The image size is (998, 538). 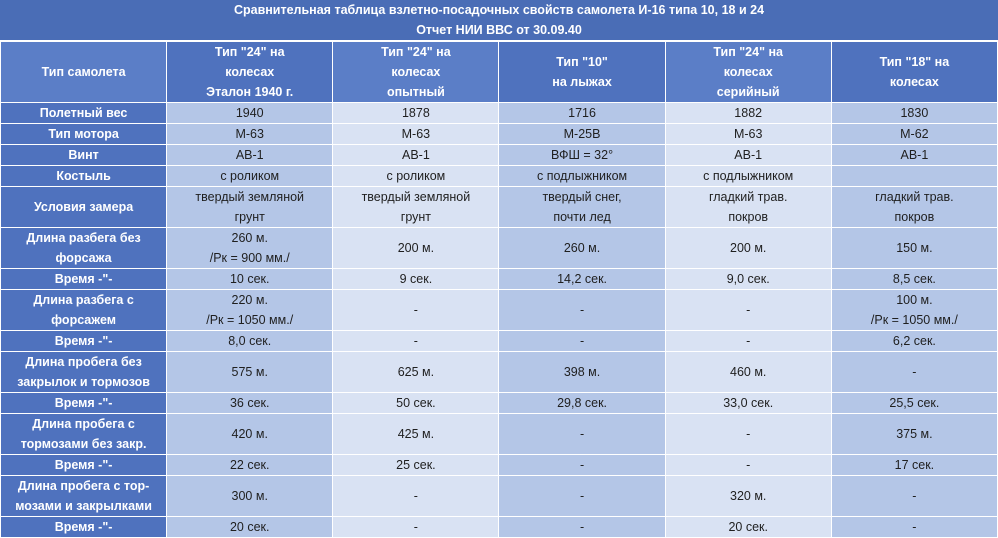 I want to click on cell: 10 сек., so click(x=250, y=279).